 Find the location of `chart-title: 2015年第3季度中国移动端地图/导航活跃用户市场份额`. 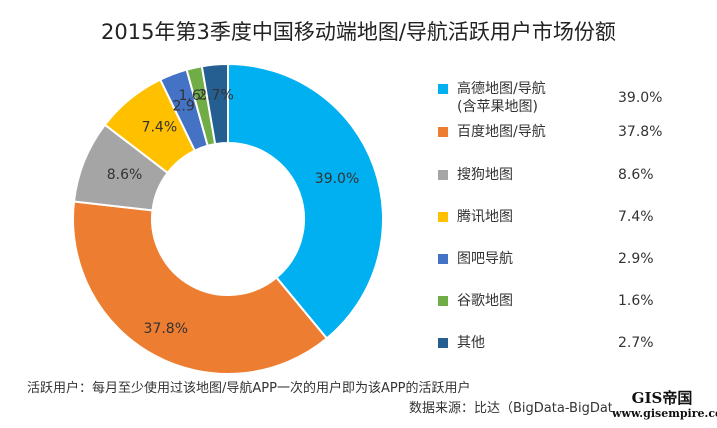

chart-title: 2015年第3季度中国移动端地图/导航活跃用户市场份额 is located at coordinates (358, 32).